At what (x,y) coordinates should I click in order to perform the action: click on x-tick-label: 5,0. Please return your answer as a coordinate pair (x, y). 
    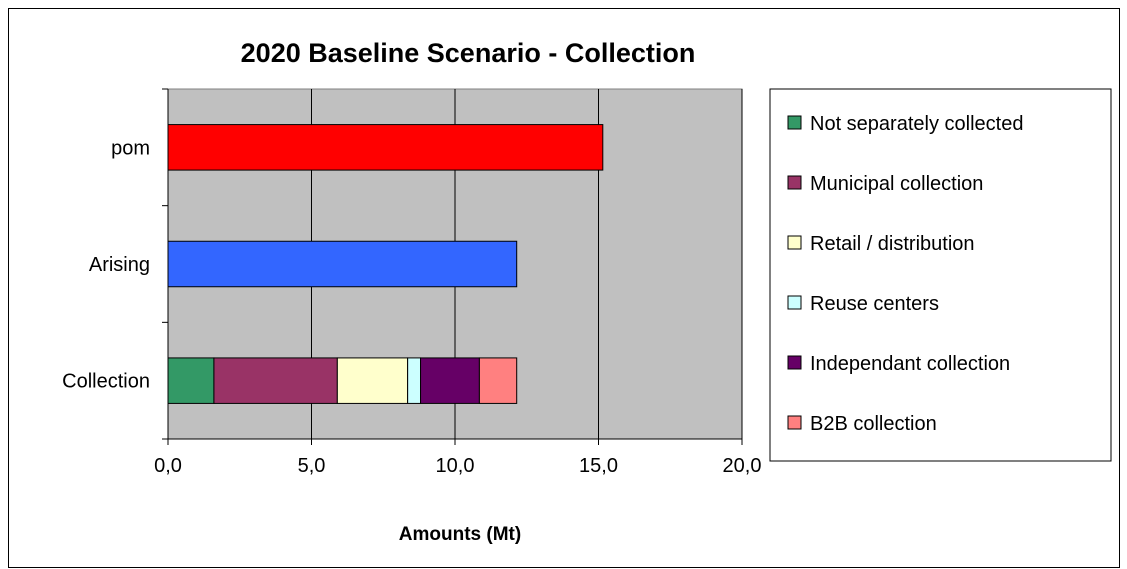
    Looking at the image, I should click on (312, 466).